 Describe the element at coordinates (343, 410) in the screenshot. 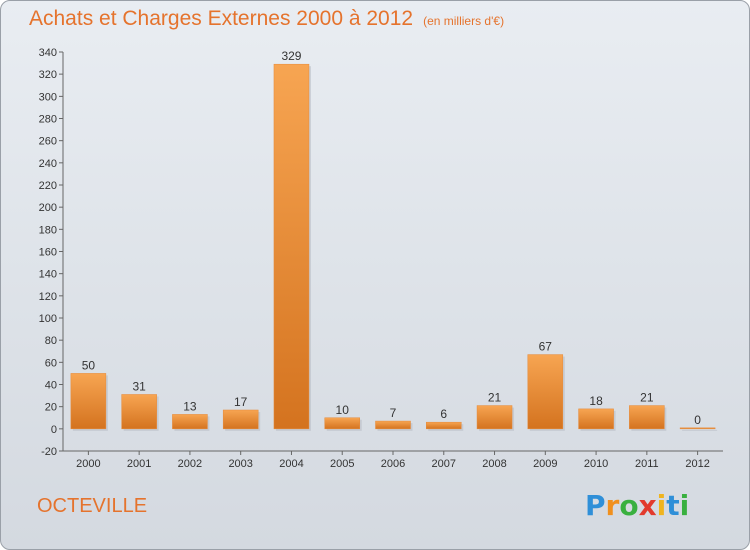

I see `data-label: 10` at that location.